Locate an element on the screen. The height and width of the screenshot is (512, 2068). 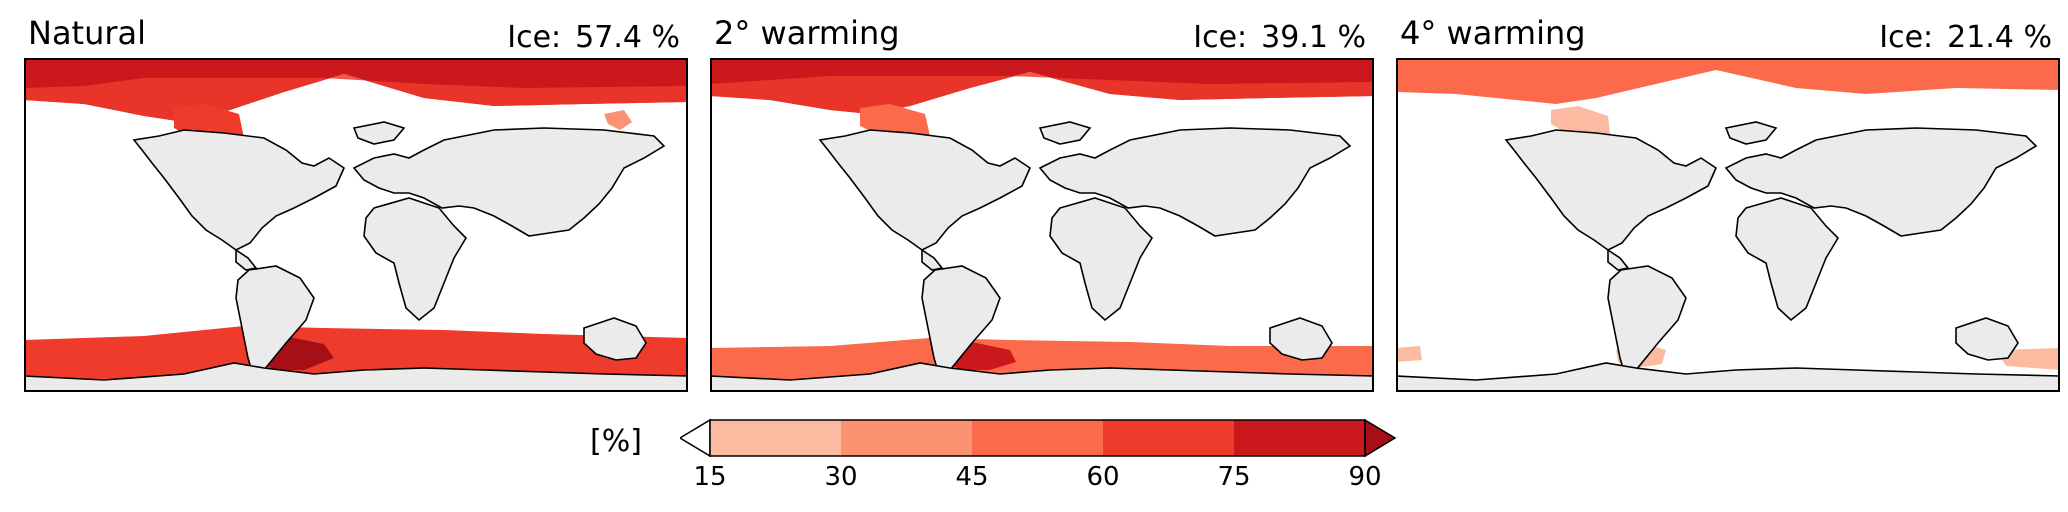
colorbar-unit-label: [%] is located at coordinates (616, 441).